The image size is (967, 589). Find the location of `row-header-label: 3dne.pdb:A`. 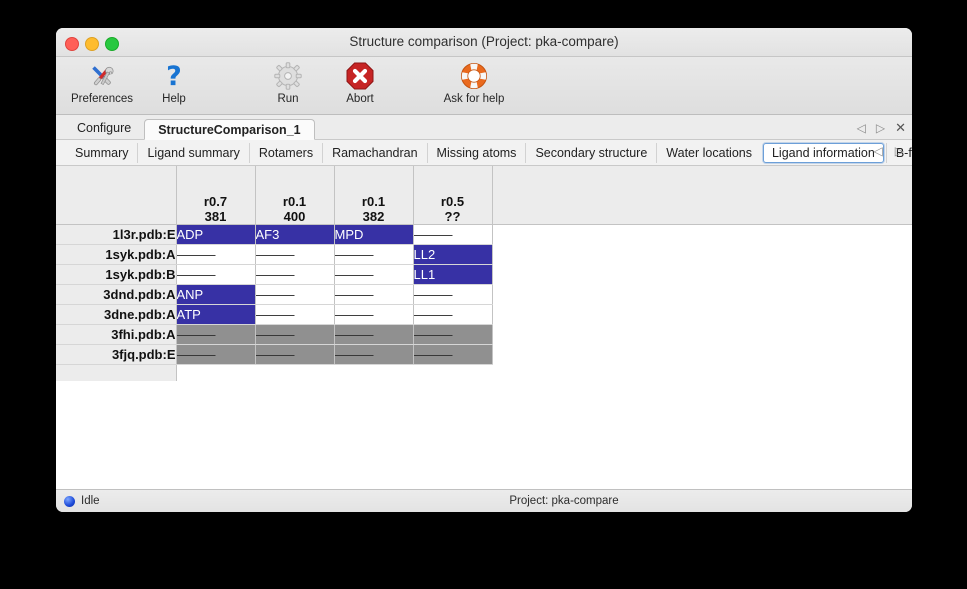

row-header-label: 3dne.pdb:A is located at coordinates (116, 314).